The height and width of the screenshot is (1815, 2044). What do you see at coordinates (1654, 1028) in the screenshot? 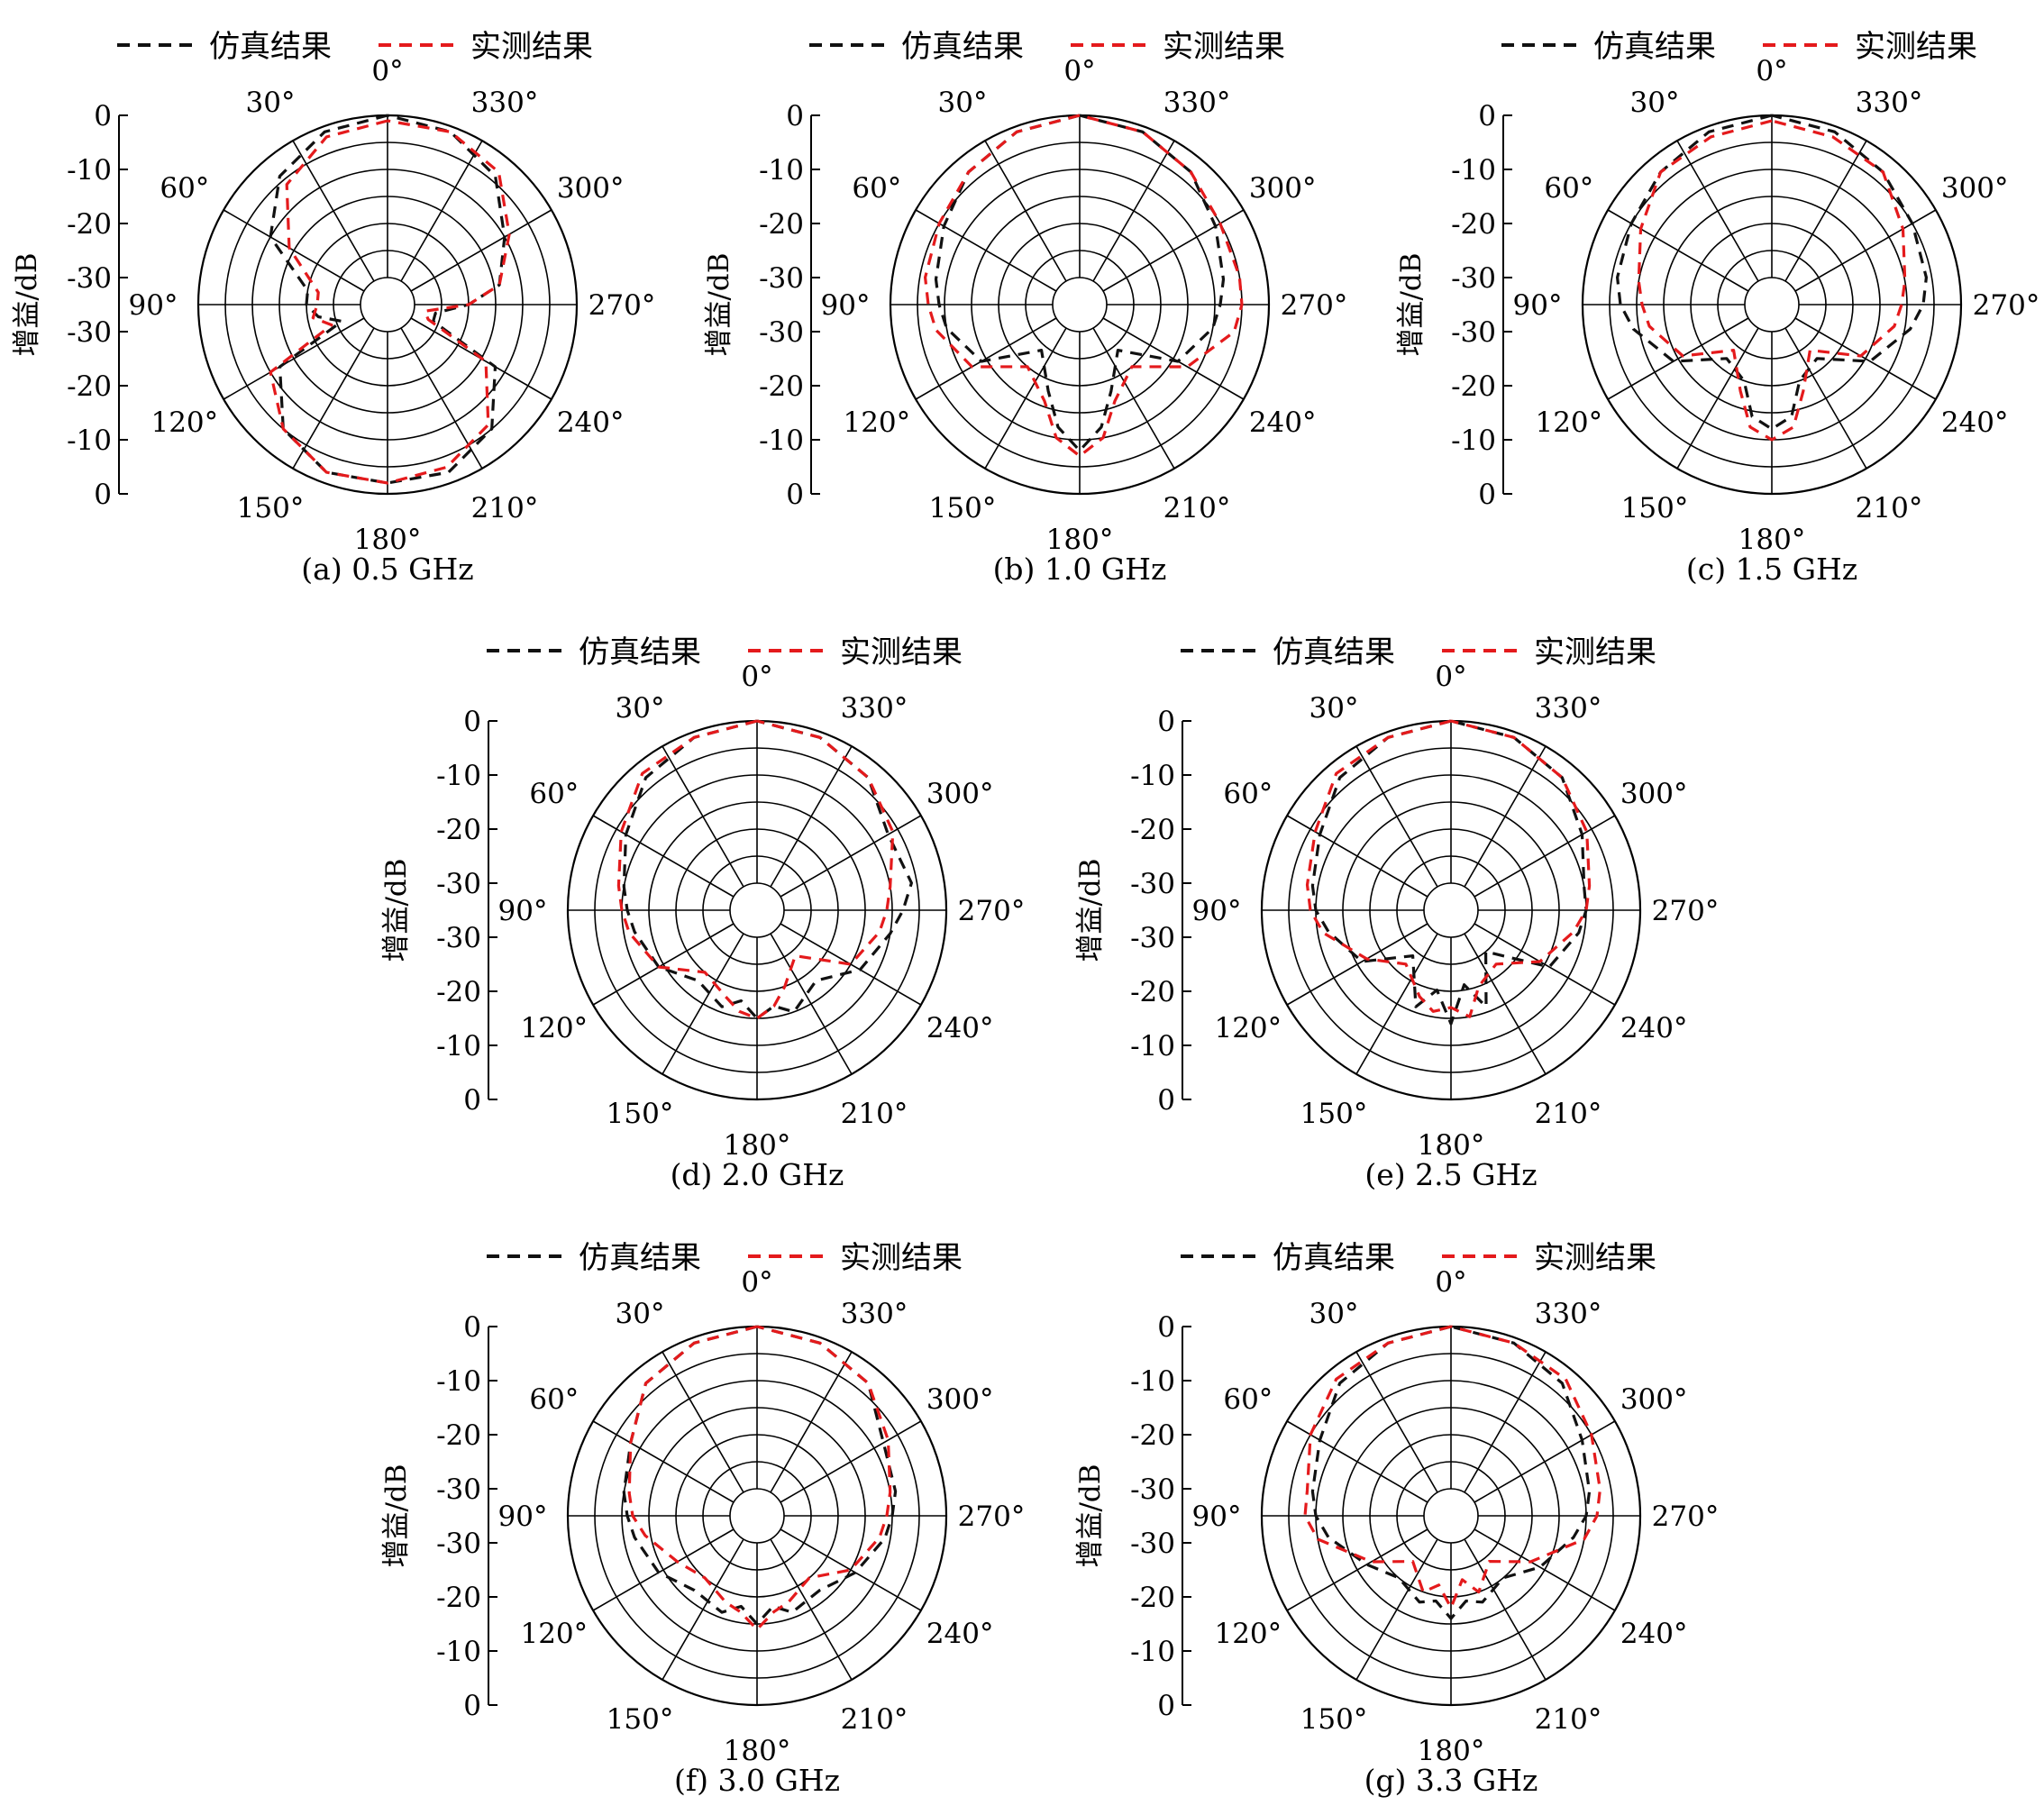
I see `angle-label: 240°` at bounding box center [1654, 1028].